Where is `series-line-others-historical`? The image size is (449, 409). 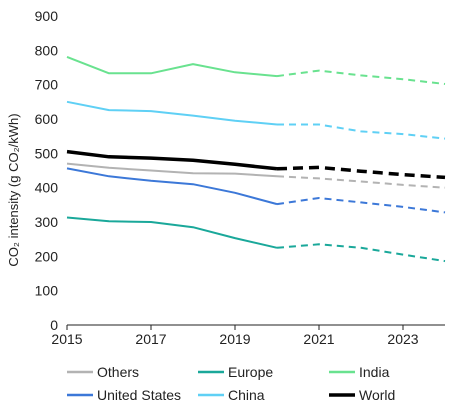 series-line-others-historical is located at coordinates (172, 170).